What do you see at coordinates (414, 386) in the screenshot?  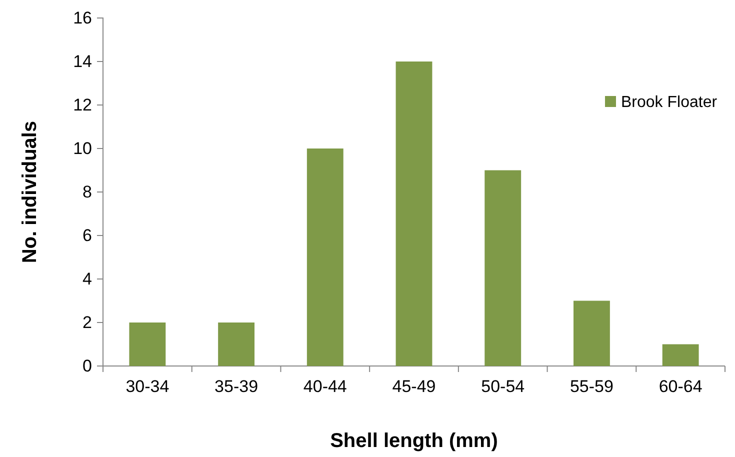 I see `x-tick-label: 45-49` at bounding box center [414, 386].